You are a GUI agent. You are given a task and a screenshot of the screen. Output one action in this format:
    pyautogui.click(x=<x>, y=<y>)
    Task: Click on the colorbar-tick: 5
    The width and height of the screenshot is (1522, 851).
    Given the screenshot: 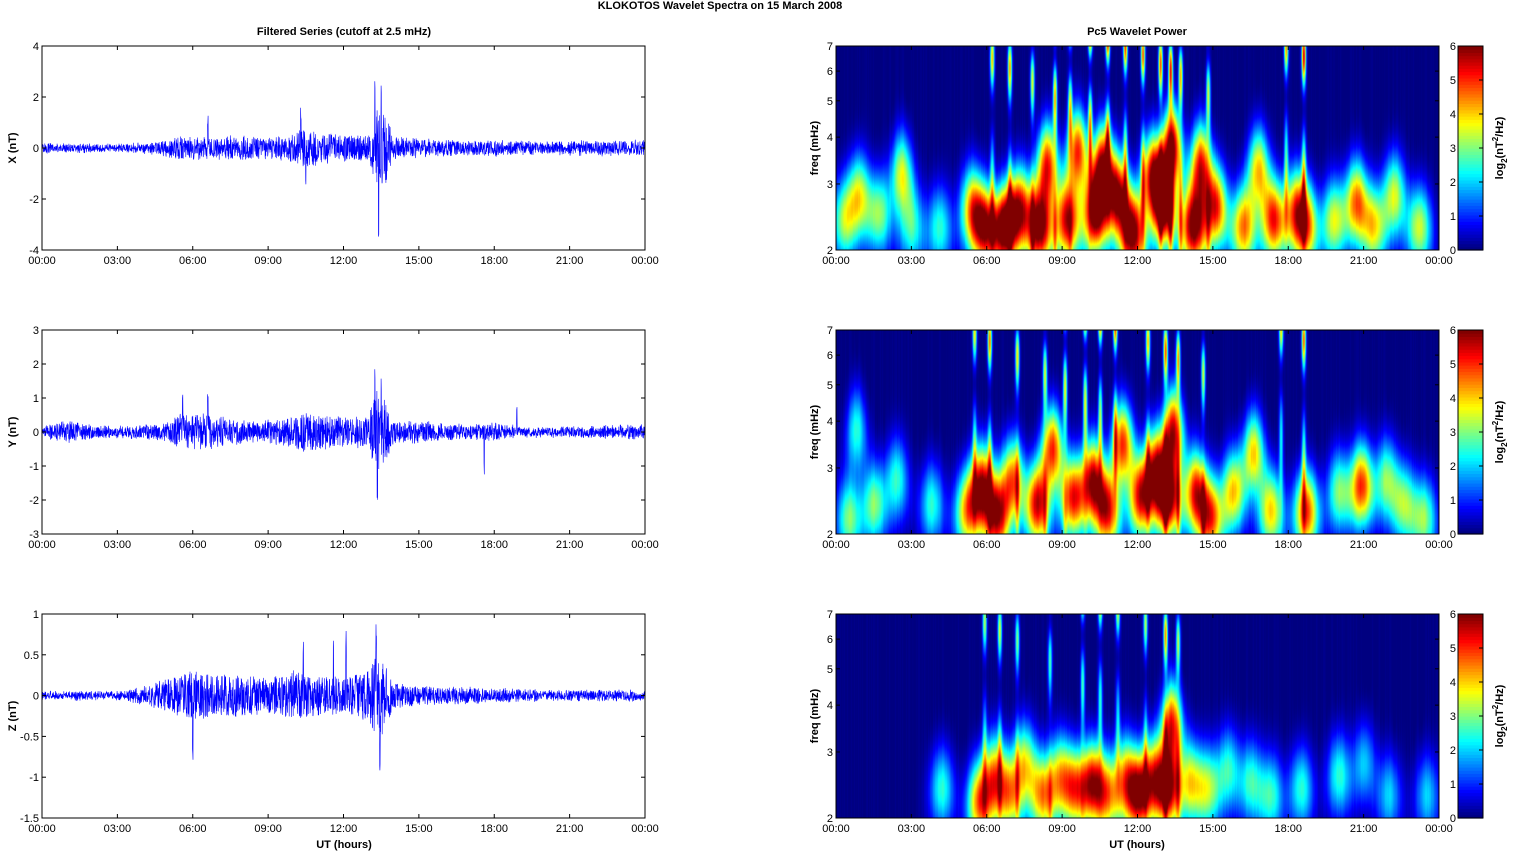 What is the action you would take?
    pyautogui.click(x=1453, y=81)
    